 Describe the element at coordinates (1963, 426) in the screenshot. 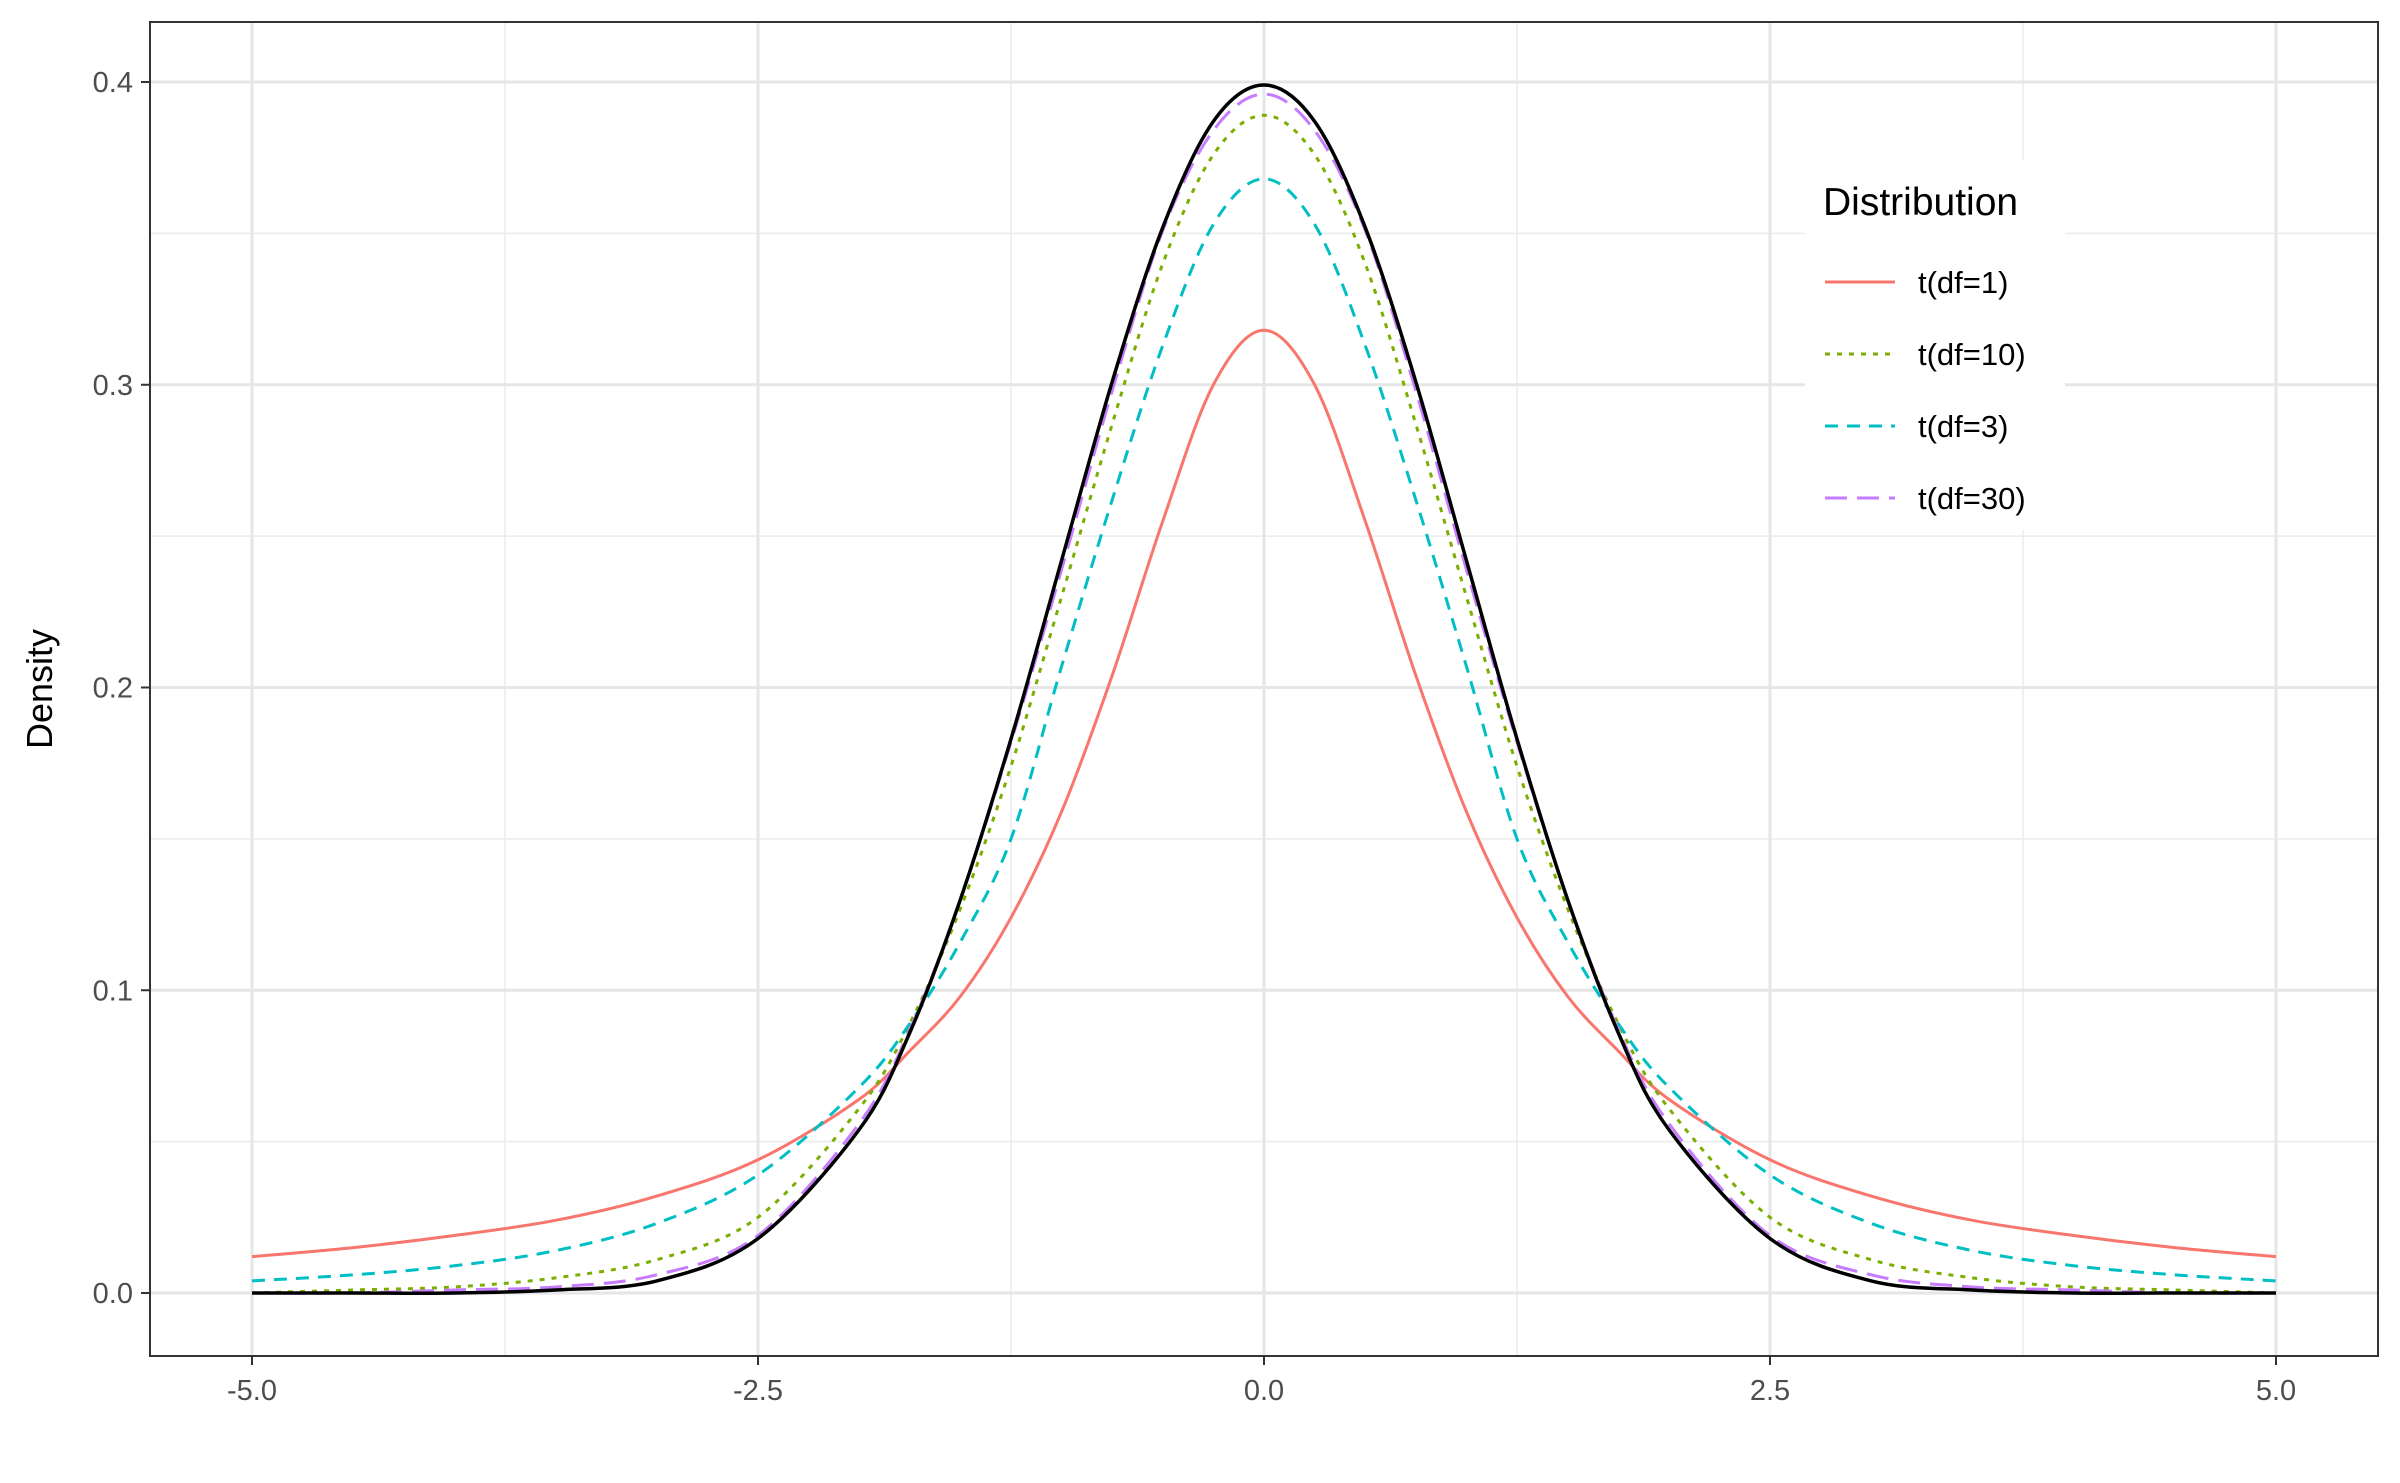

I see `legend-label: t(df=3)` at that location.